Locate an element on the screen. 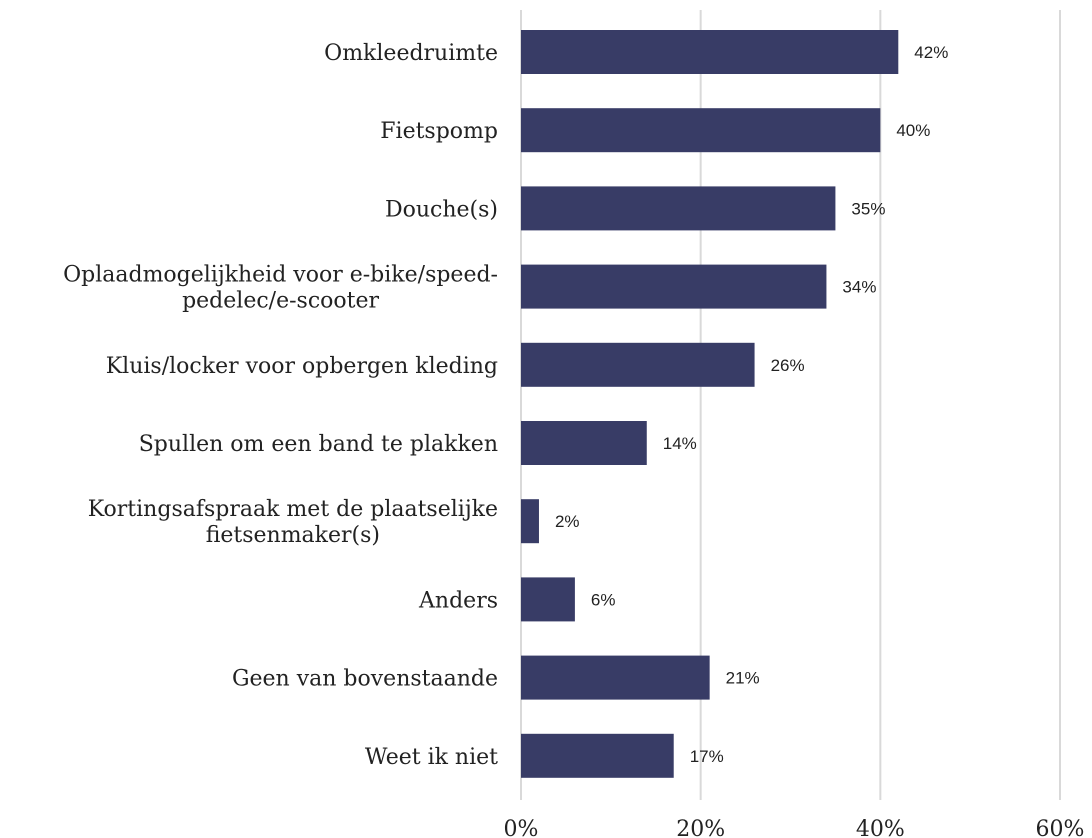  category-label-line: Kluis/locker voor opbergen kleding is located at coordinates (302, 366).